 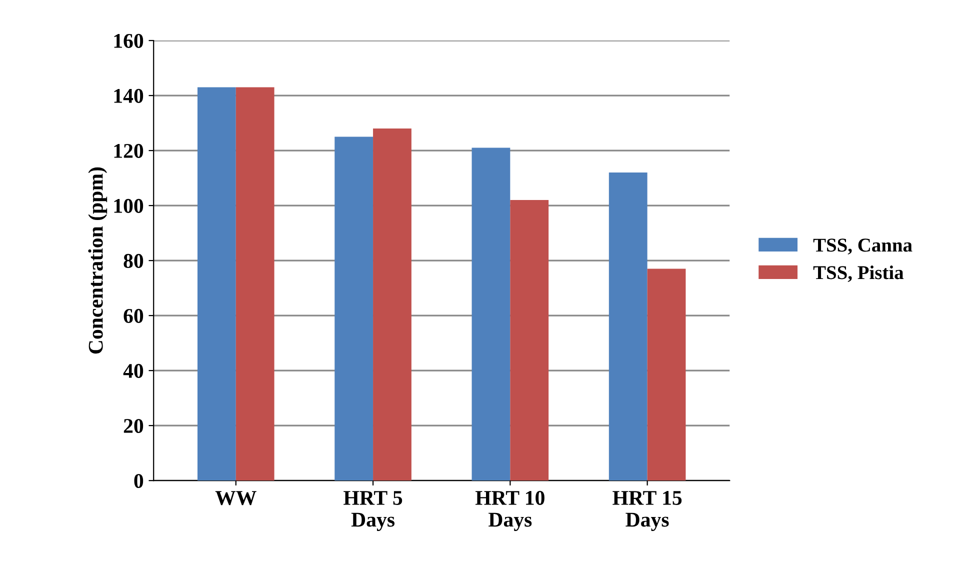 What do you see at coordinates (129, 95) in the screenshot?
I see `y-tick-label: 140` at bounding box center [129, 95].